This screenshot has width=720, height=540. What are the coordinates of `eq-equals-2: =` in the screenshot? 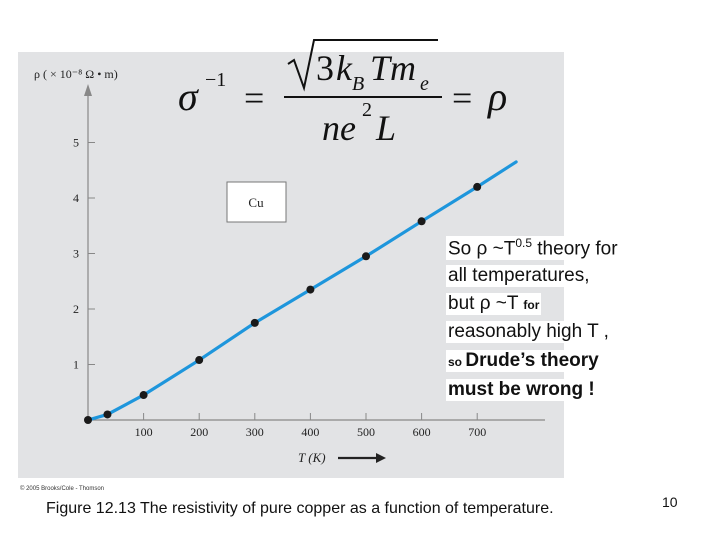 It's located at (462, 98).